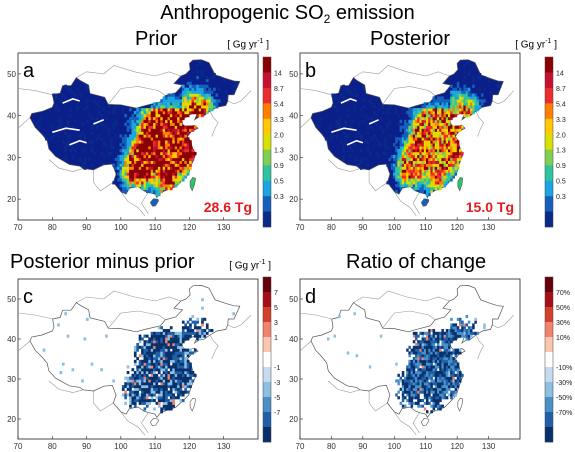  I want to click on colorbar-label: 1.3, so click(279, 151).